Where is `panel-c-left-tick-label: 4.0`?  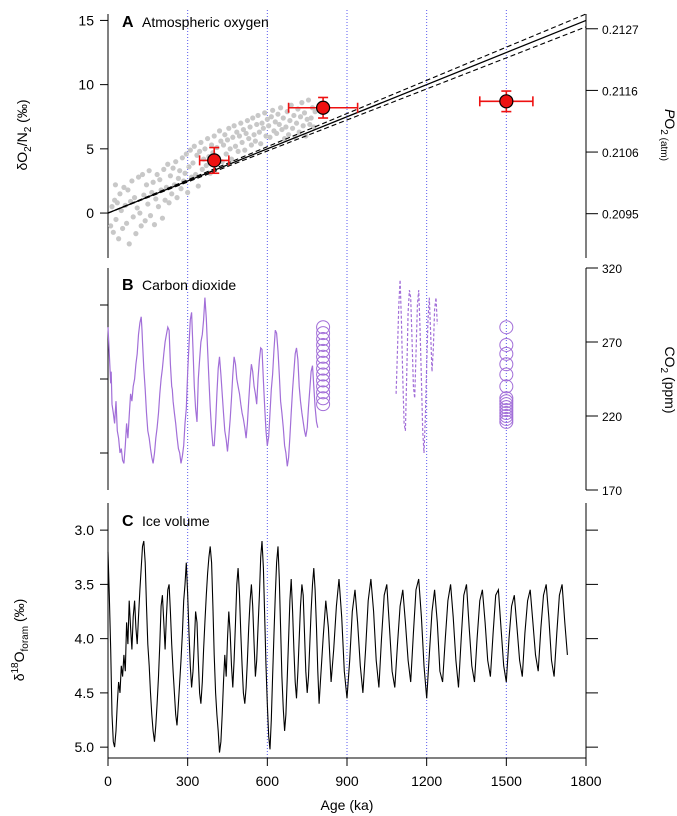 panel-c-left-tick-label: 4.0 is located at coordinates (85, 639).